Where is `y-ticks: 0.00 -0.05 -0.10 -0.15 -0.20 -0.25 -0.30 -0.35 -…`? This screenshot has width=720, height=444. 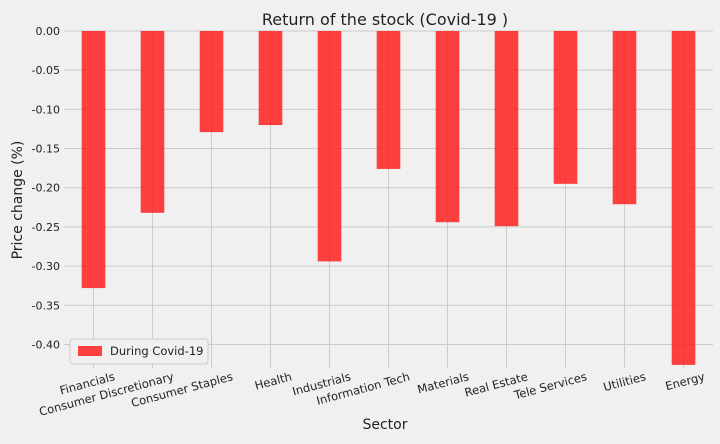
y-ticks: 0.00 -0.05 -0.10 -0.15 -0.20 -0.25 -0.30 -0.35 -… is located at coordinates (46, 188).